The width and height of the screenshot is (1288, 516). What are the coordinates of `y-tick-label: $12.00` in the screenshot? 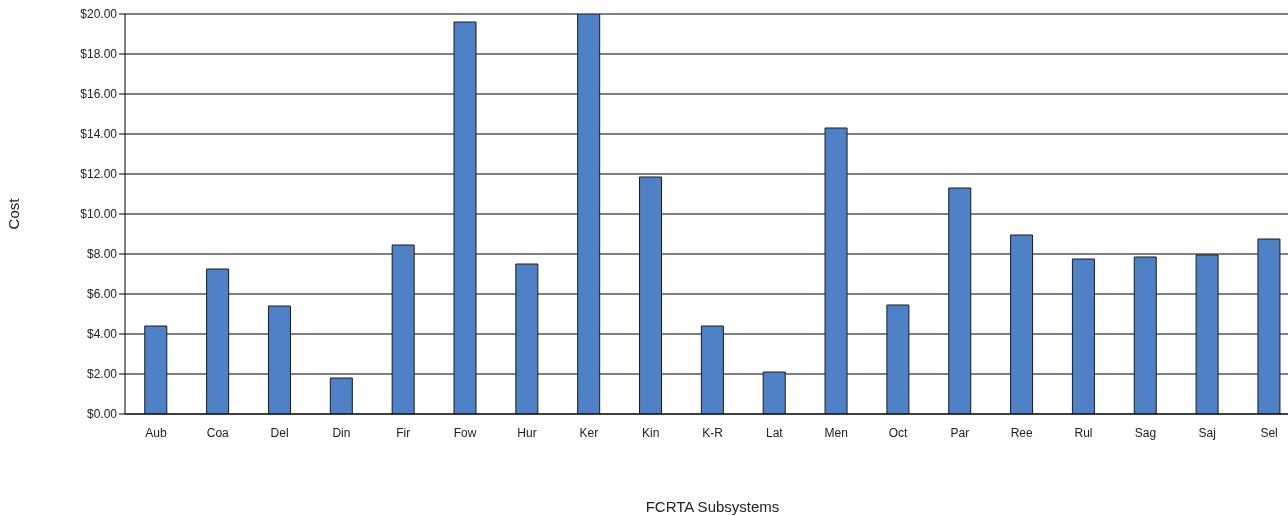 It's located at (99, 174).